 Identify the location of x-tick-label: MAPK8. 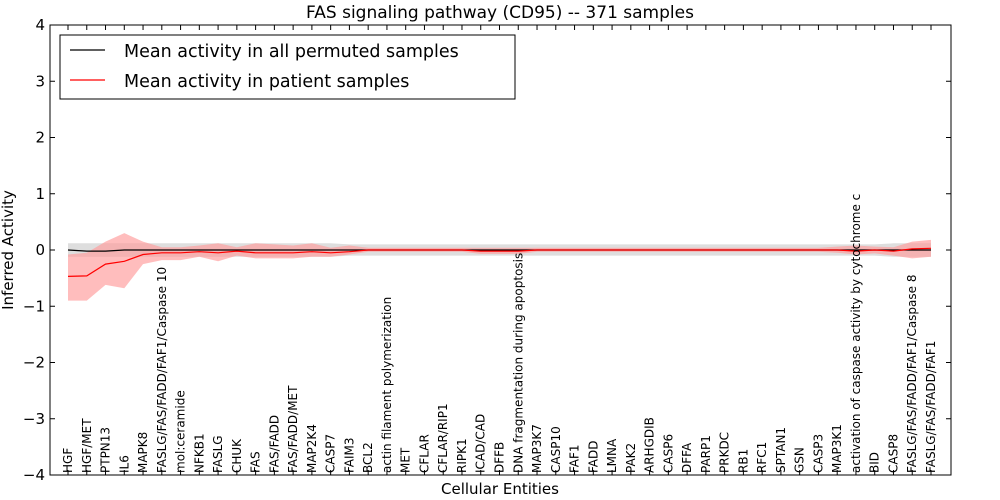
(143, 452).